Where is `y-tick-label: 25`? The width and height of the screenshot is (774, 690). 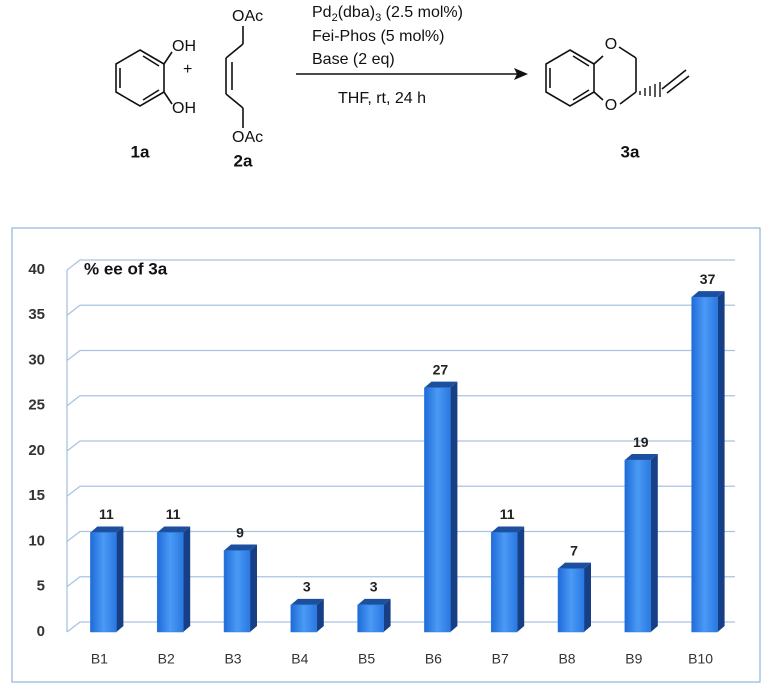
y-tick-label: 25 is located at coordinates (36, 405).